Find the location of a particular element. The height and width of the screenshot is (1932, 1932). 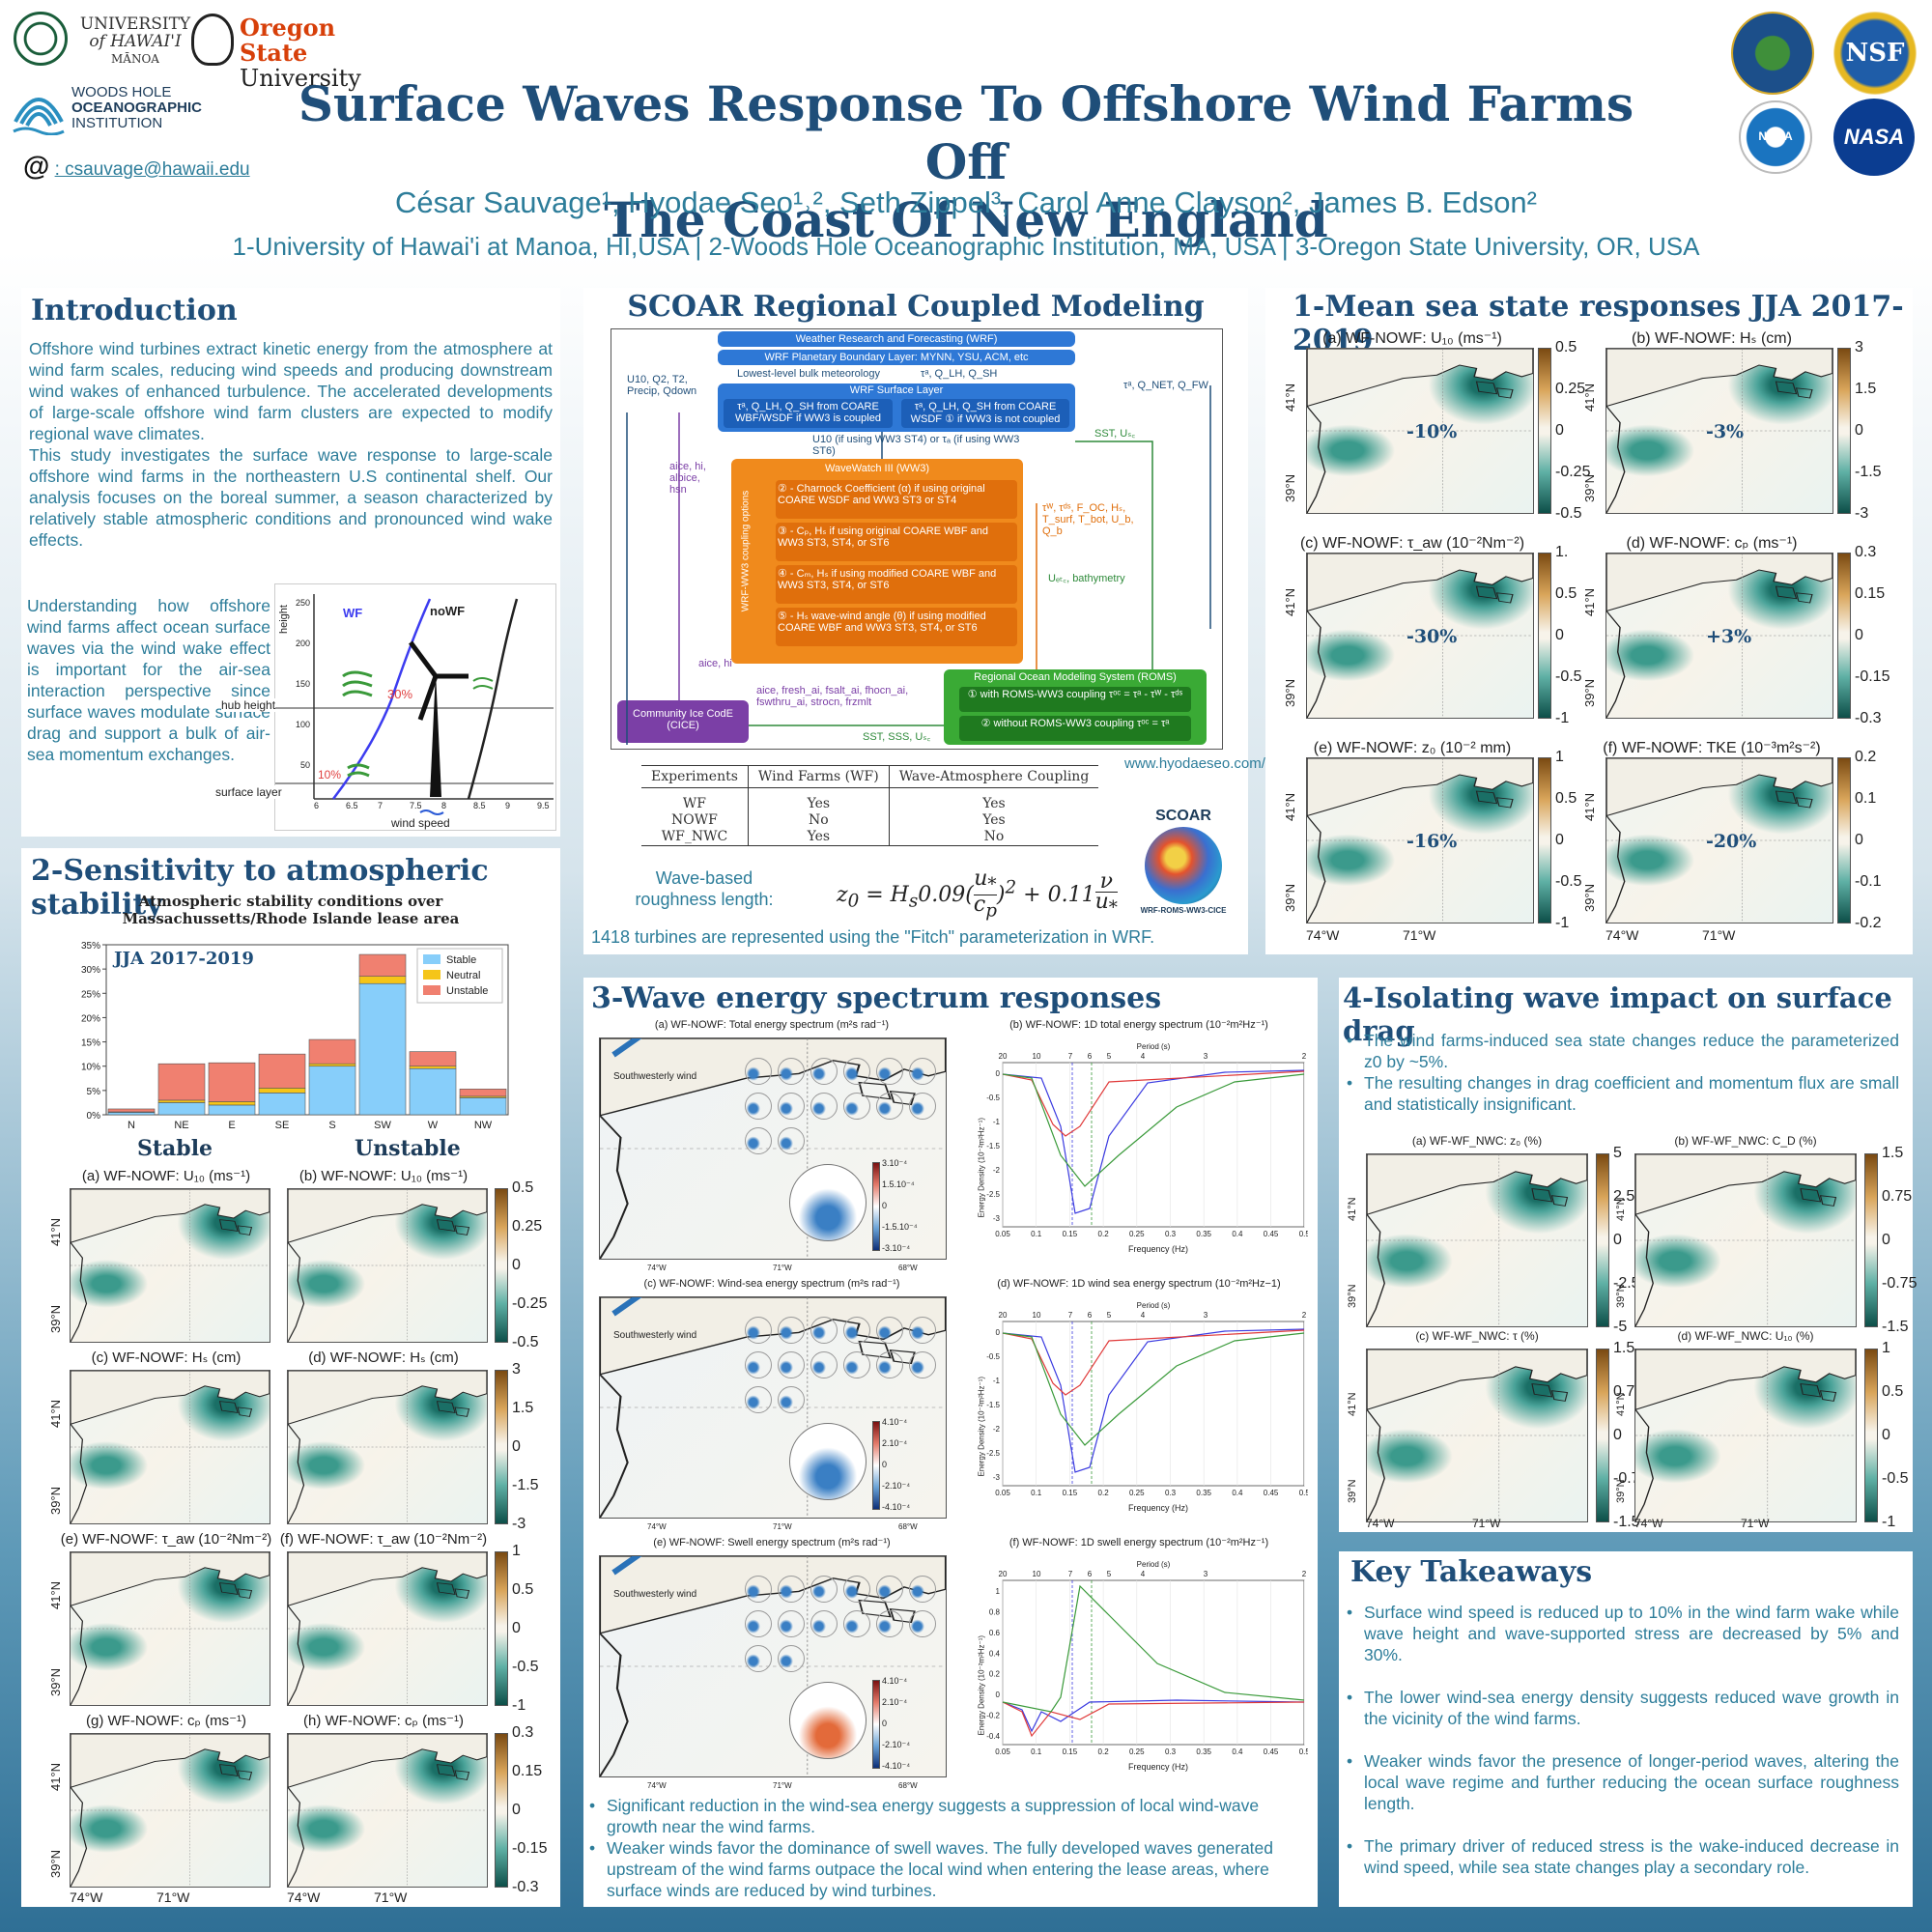

chart-bar-unstable is located at coordinates (131, 1110).